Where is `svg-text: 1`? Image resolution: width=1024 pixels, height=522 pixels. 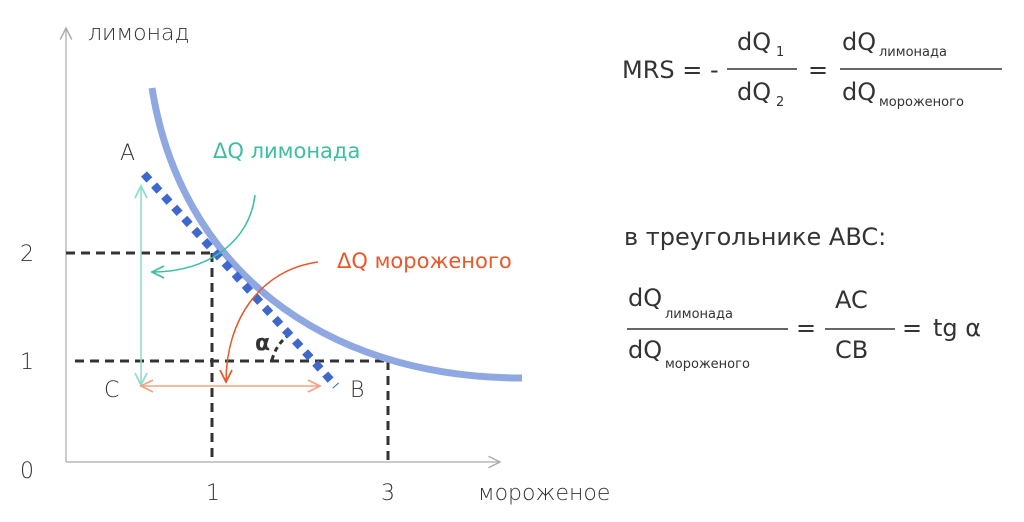
svg-text: 1 is located at coordinates (780, 52).